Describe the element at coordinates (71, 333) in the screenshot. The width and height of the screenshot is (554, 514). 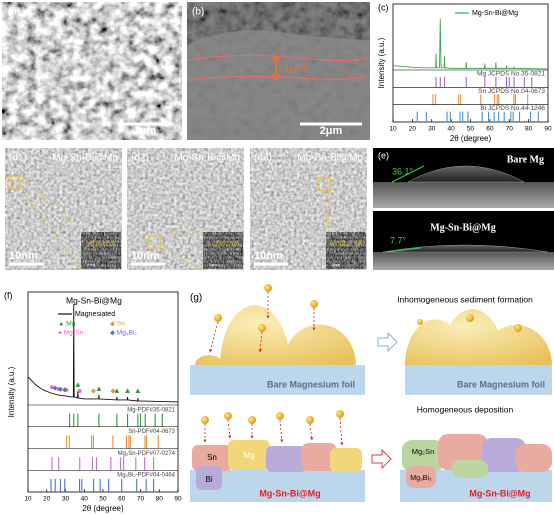
I see `marker-legend: ●:Mg₂Sn` at that location.